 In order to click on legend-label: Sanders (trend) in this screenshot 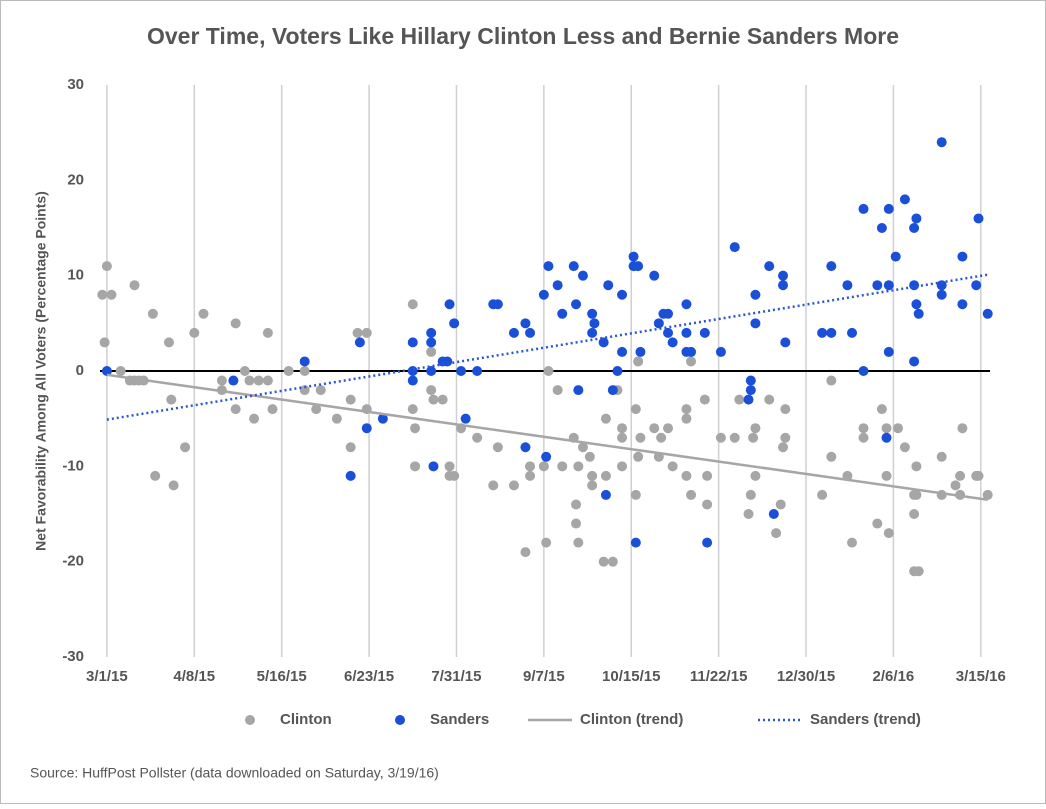, I will do `click(865, 719)`.